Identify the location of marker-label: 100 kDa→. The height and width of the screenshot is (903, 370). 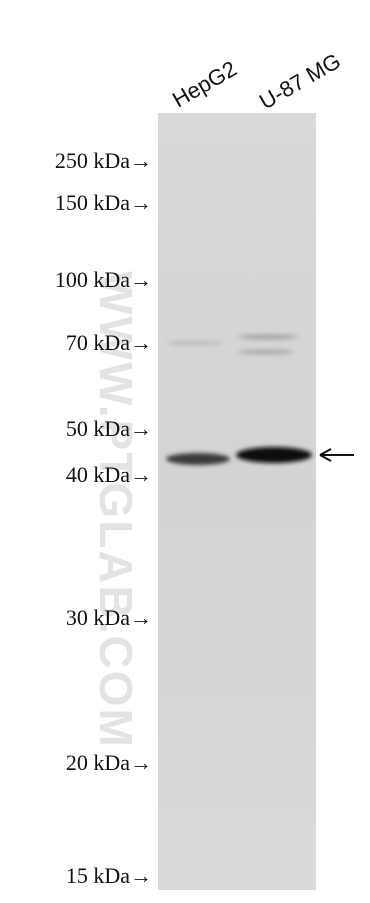
(103, 279).